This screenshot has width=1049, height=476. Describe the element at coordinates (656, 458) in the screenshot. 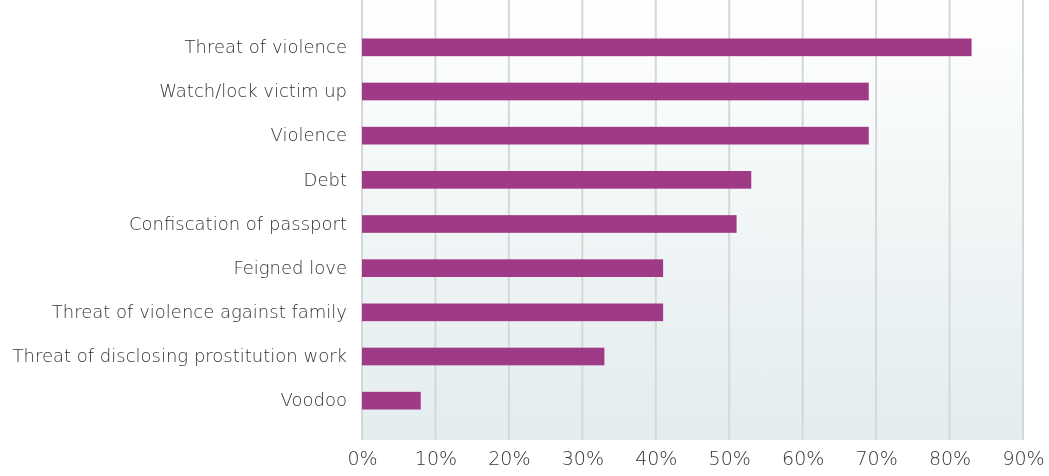

I see `x-tick-label: 40%` at that location.